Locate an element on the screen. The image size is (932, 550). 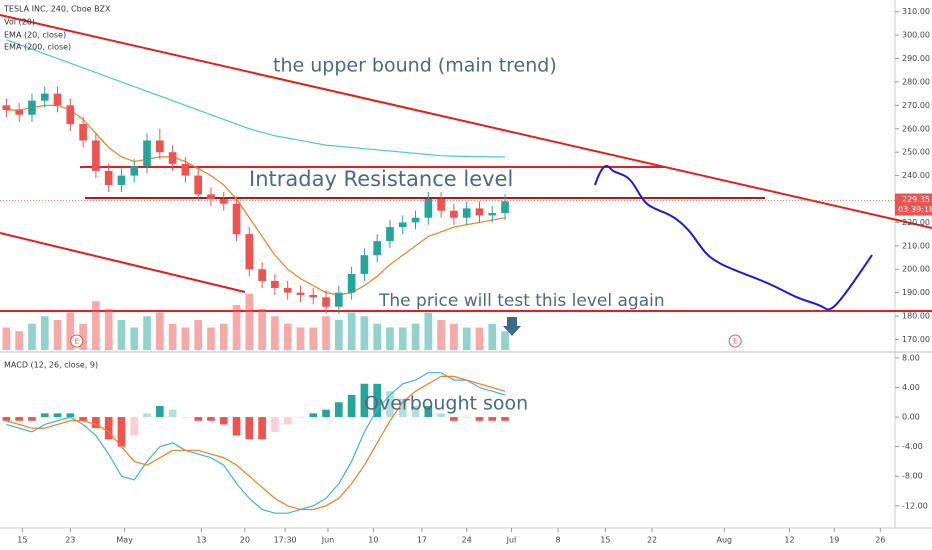
ema-line is located at coordinates (256, 98).